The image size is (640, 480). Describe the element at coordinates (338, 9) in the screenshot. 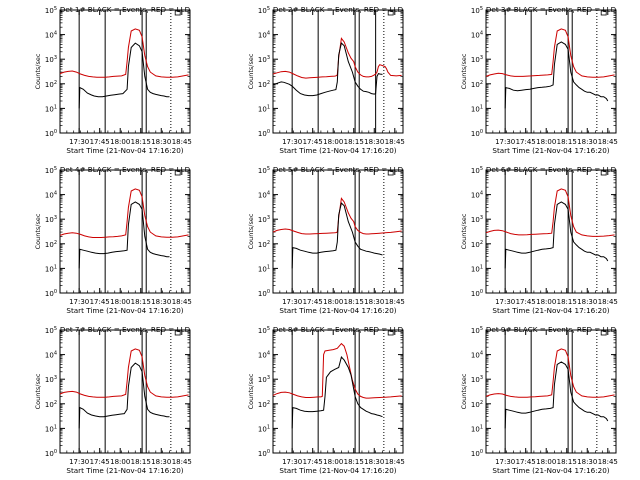

I see `panel-title: Det 2# BLACK = Events, RED = LLD` at that location.